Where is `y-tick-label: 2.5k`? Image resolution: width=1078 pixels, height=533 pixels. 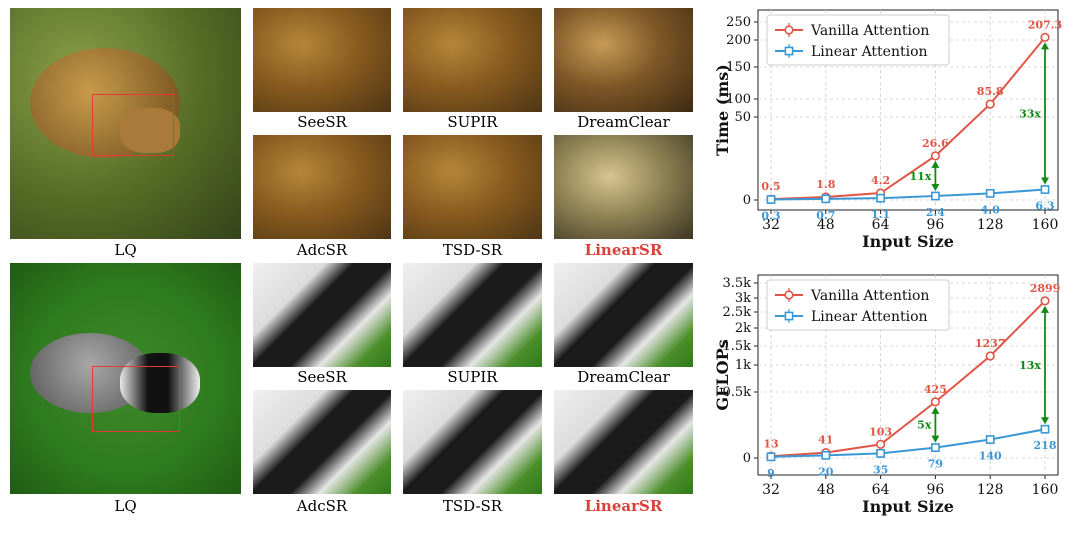
y-tick-label: 2.5k is located at coordinates (736, 312).